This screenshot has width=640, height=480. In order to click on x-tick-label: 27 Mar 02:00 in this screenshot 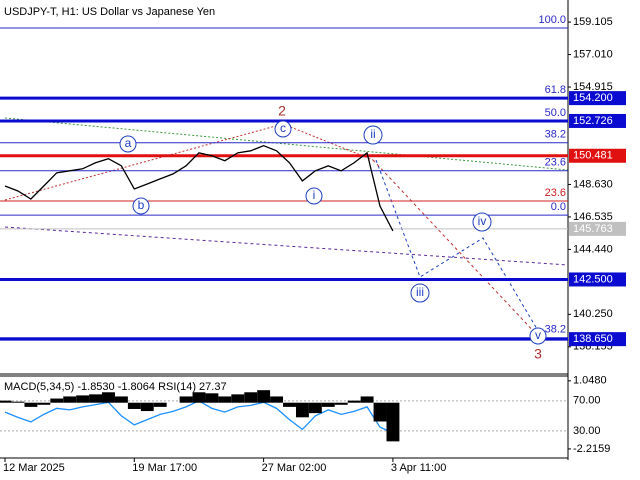, I will do `click(294, 468)`.